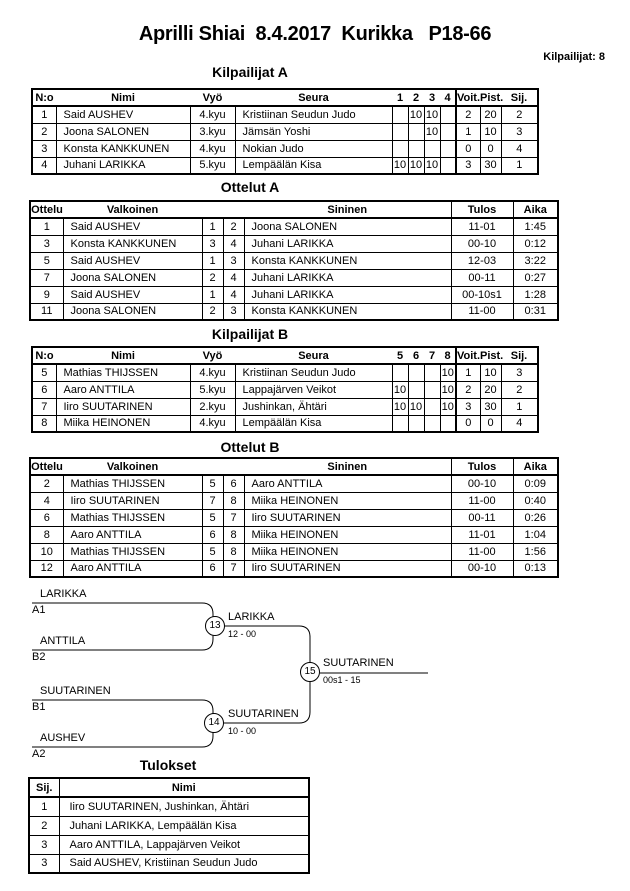 The height and width of the screenshot is (891, 630). What do you see at coordinates (123, 423) in the screenshot?
I see `competitor-name: Miika HEINONEN` at bounding box center [123, 423].